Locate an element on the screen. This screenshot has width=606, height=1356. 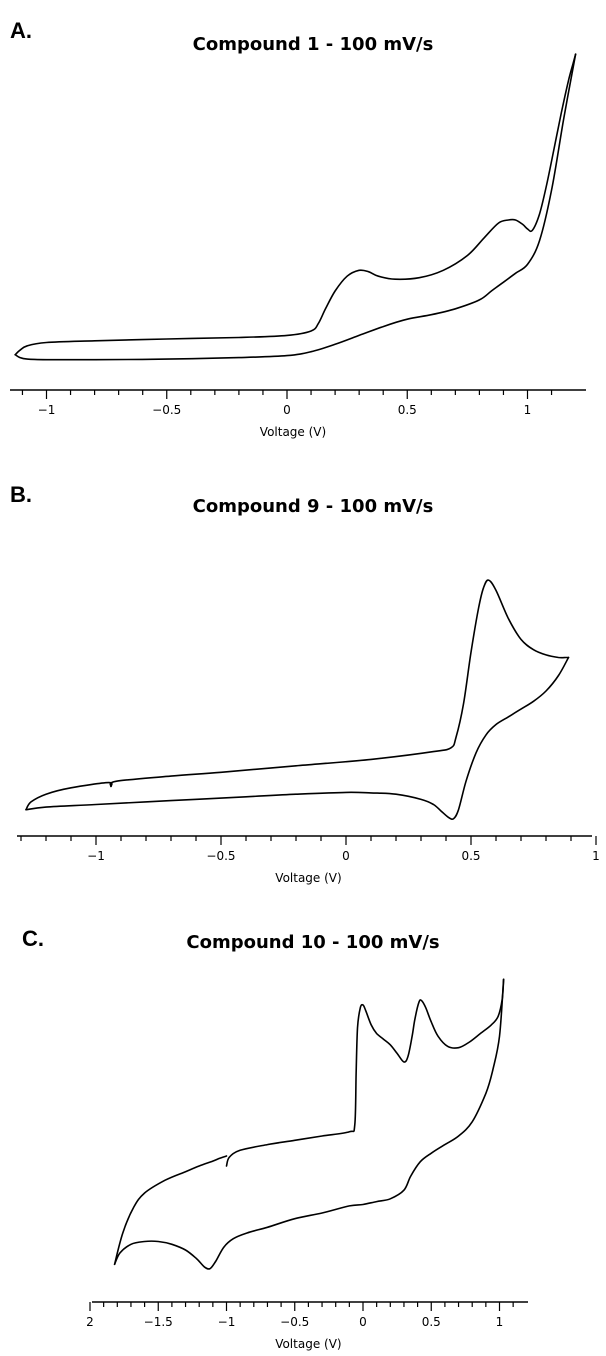
x-tick-label: −1.5 is located at coordinates (158, 1322).